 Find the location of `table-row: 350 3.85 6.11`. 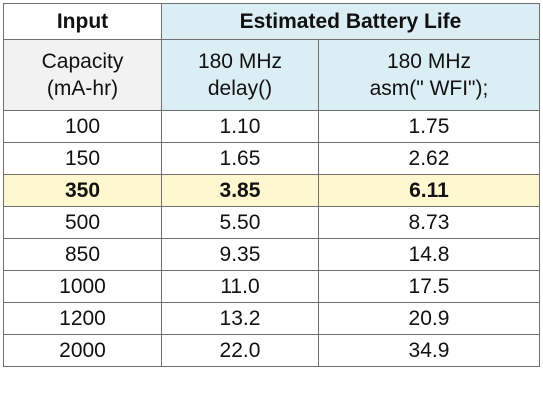

table-row: 350 3.85 6.11 is located at coordinates (272, 190).